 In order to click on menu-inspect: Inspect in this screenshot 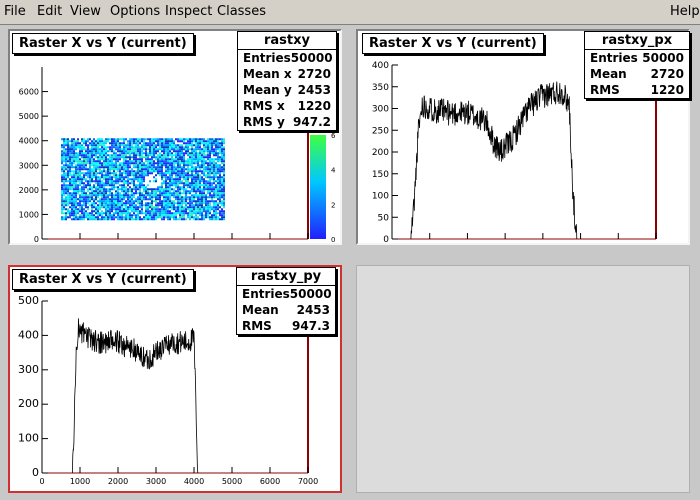, I will do `click(189, 11)`.